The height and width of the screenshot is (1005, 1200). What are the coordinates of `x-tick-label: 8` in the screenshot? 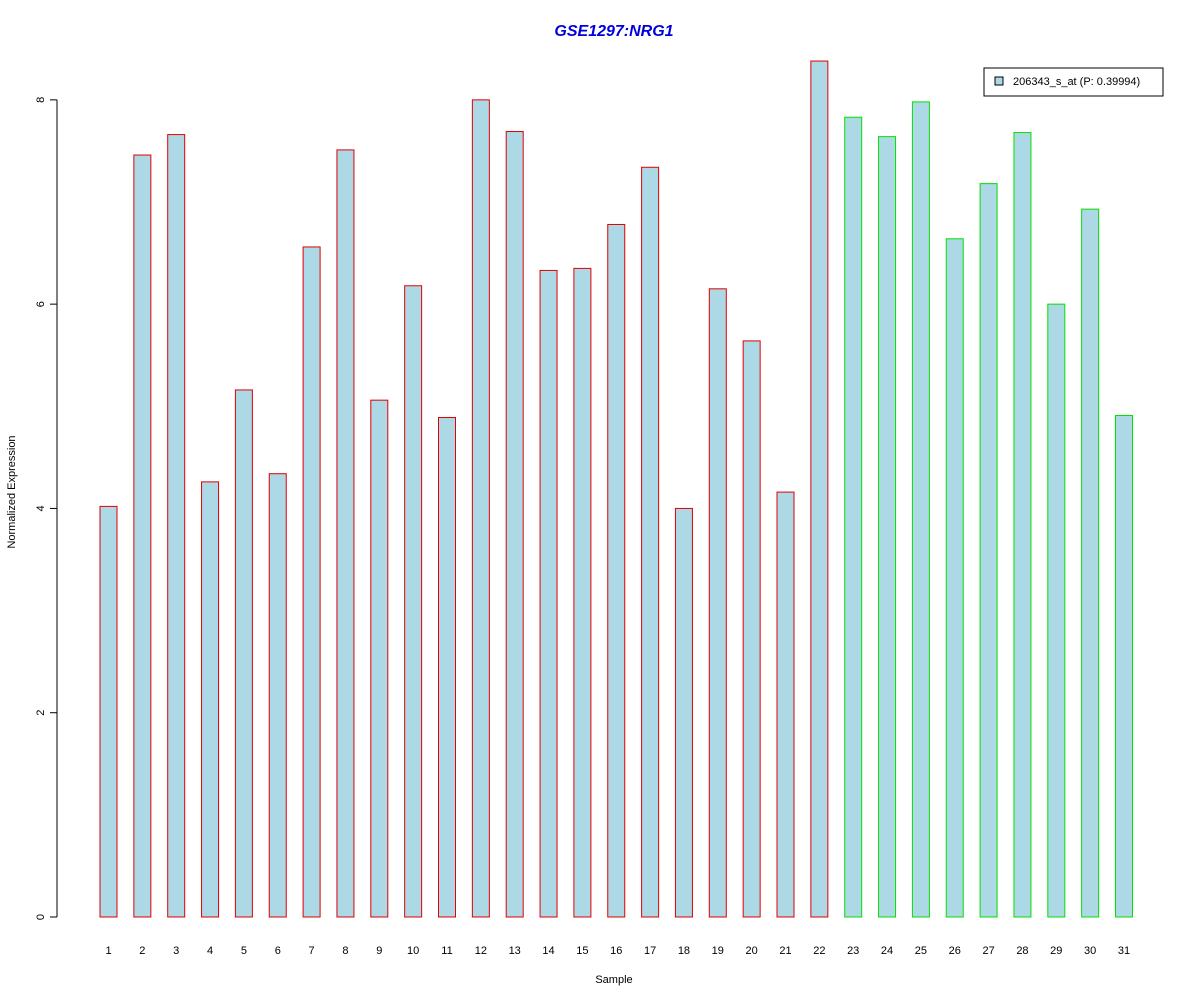 It's located at (345, 951).